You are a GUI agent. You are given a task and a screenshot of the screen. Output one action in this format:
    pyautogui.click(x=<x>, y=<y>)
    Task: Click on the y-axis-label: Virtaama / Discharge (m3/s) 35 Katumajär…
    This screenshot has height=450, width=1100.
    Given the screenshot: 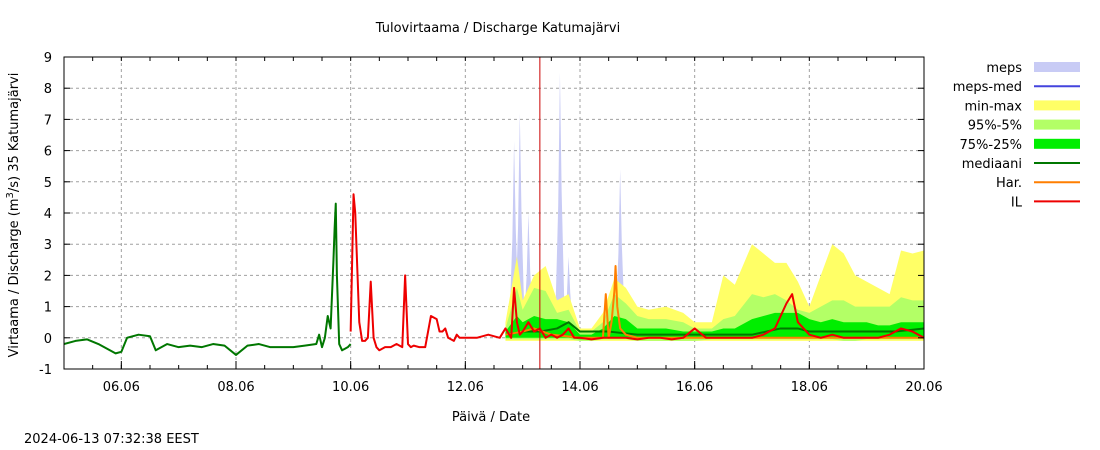 What is the action you would take?
    pyautogui.click(x=13, y=215)
    